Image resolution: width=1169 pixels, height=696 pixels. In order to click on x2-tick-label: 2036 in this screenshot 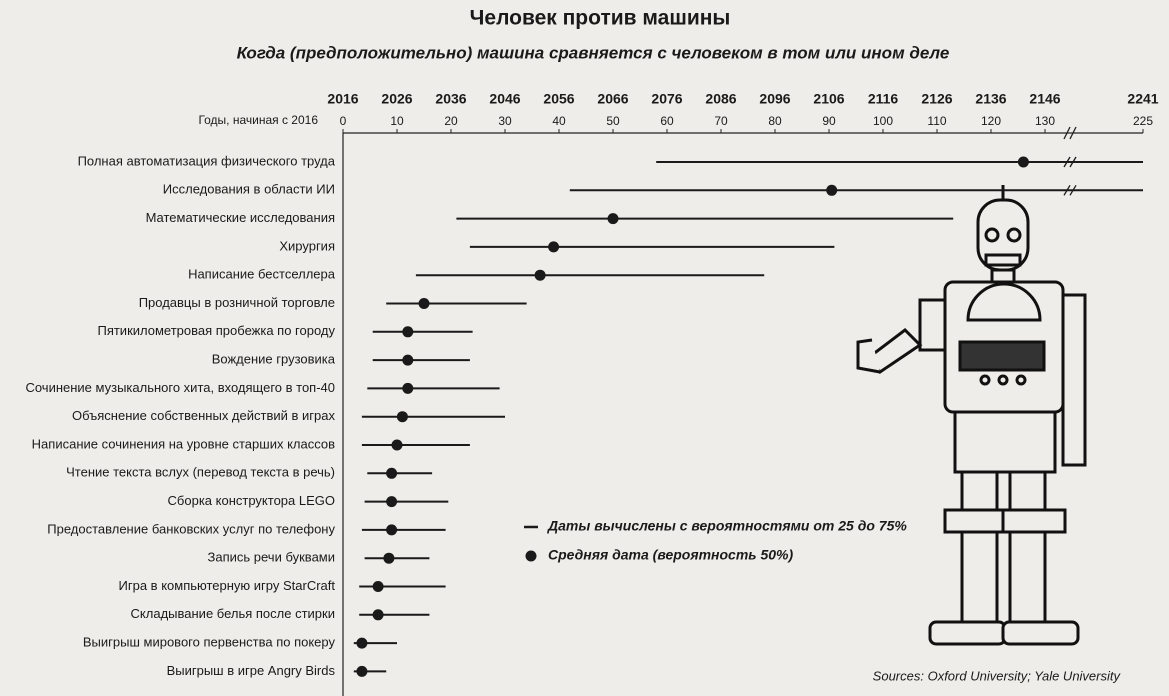, I will do `click(450, 99)`.